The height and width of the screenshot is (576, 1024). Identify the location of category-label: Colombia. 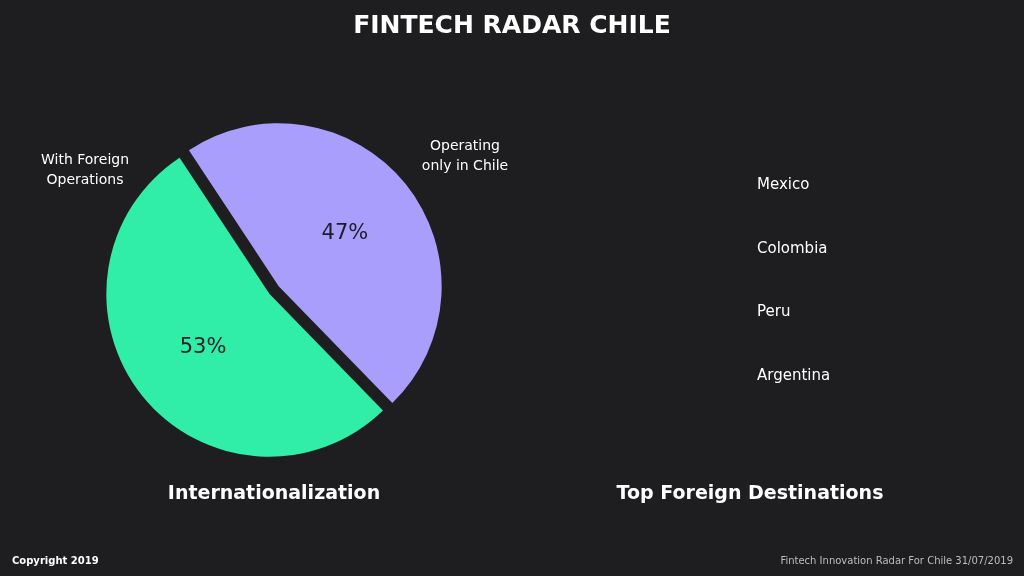
(792, 247).